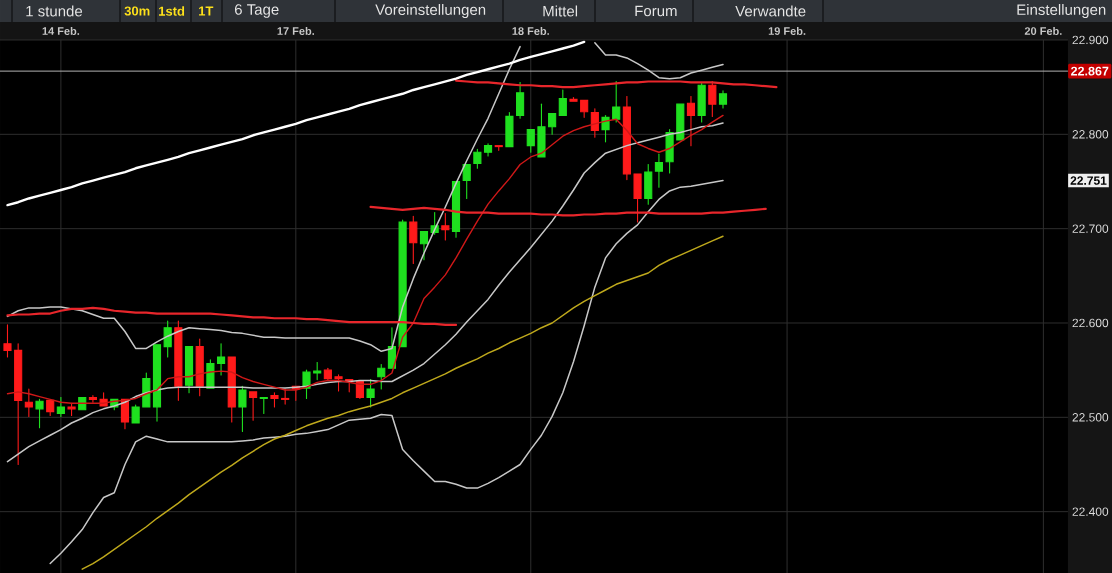 The width and height of the screenshot is (1112, 573). I want to click on text: 1std, so click(172, 11).